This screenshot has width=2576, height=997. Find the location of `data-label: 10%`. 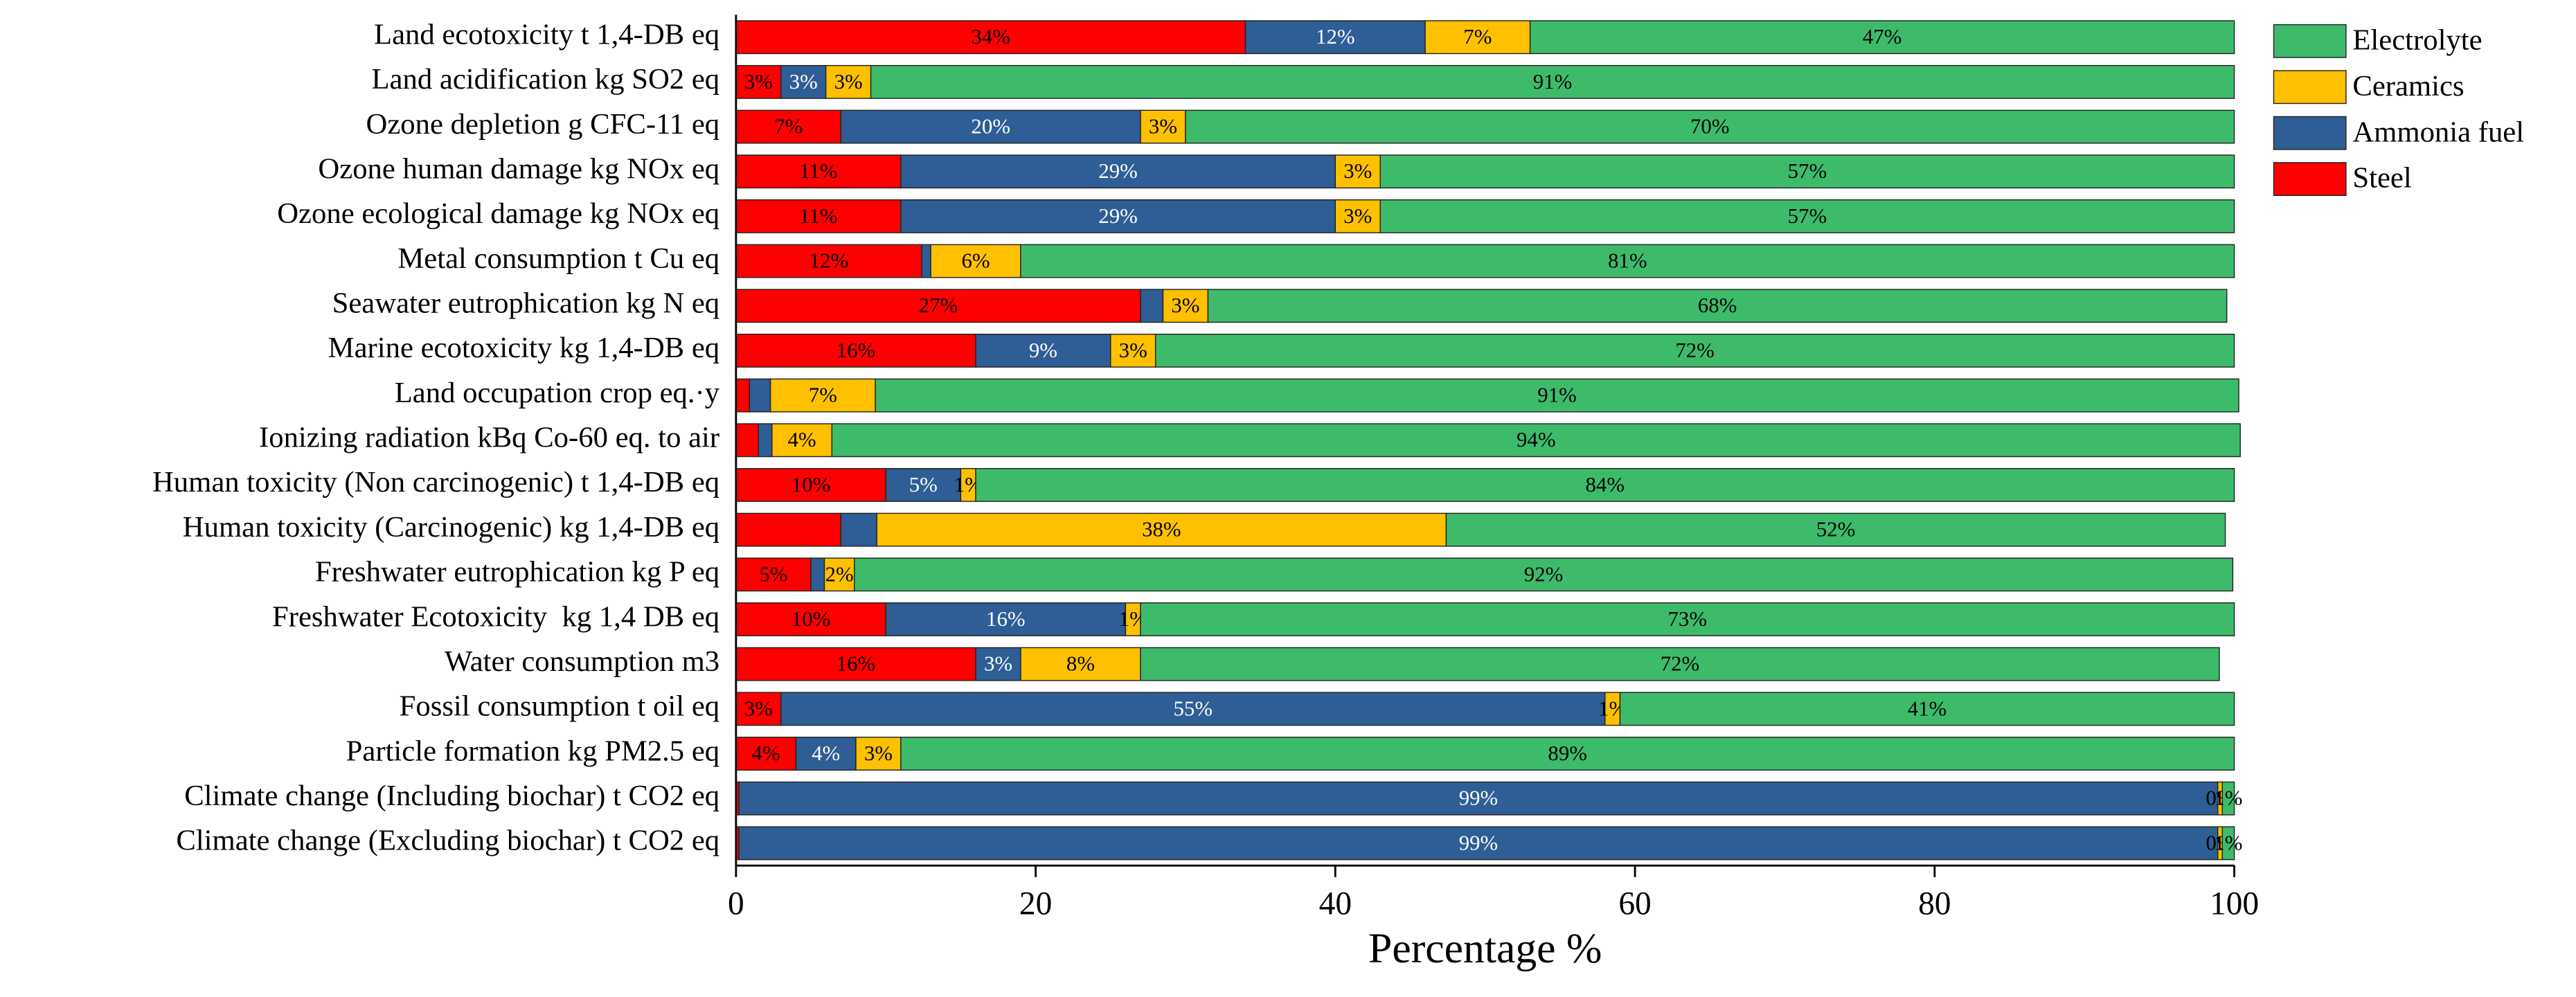

data-label: 10% is located at coordinates (811, 619).